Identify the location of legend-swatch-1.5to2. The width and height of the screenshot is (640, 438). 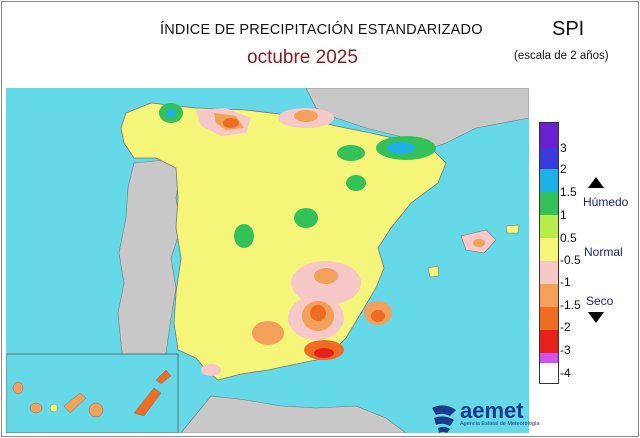
(549, 180).